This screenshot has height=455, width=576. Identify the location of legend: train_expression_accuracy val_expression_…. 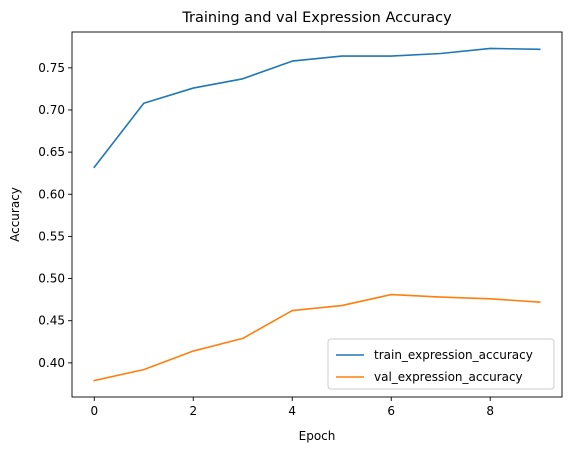
(441, 364).